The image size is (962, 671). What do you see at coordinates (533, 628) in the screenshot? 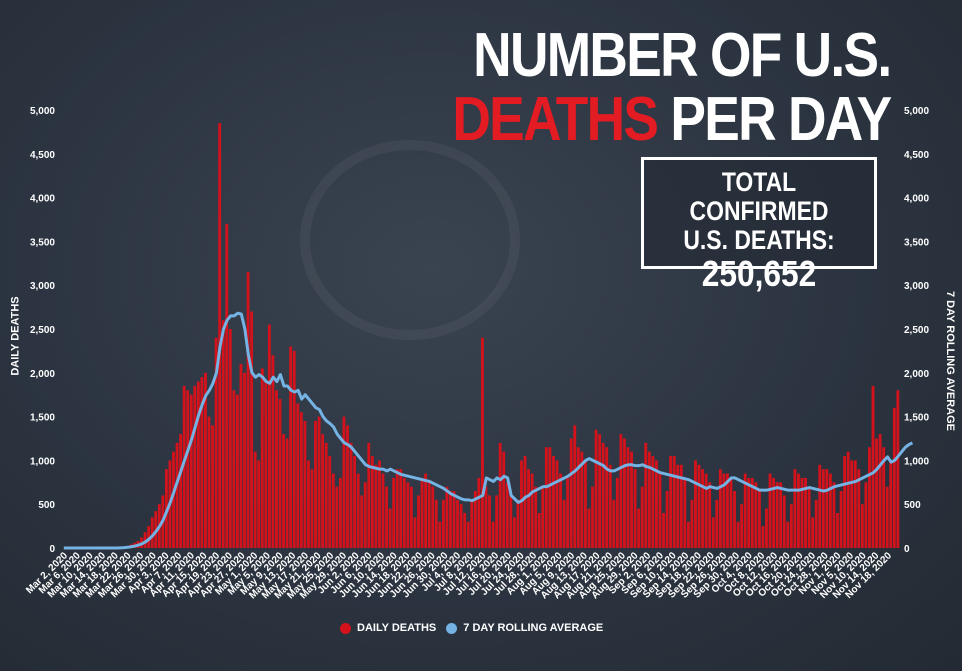
I see `legend-rolling-label: 7 DAY ROLLING AVERAGE` at bounding box center [533, 628].